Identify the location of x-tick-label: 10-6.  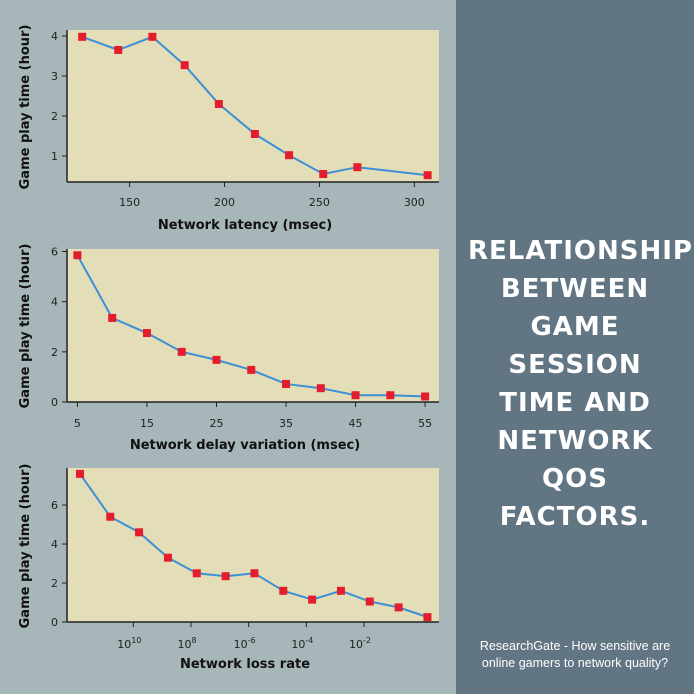
(245, 643).